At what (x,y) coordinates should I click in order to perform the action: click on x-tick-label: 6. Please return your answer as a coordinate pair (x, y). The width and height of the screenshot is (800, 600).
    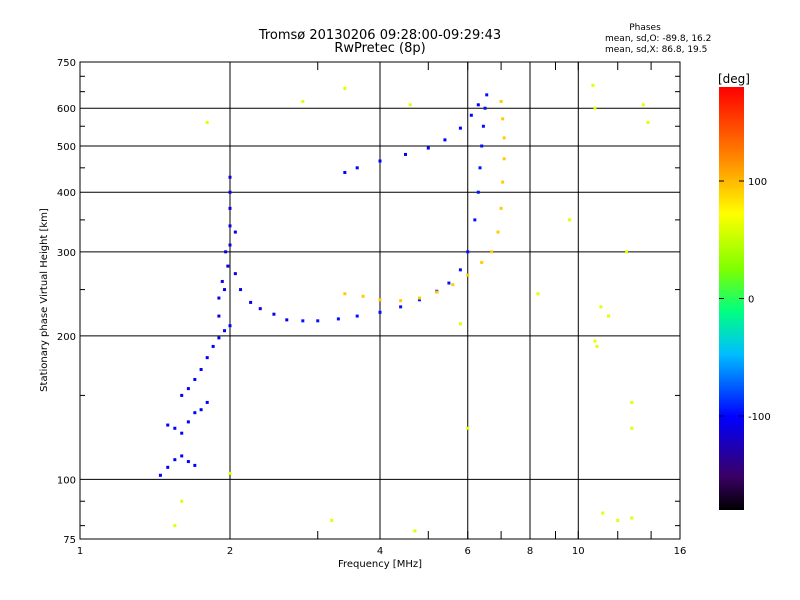
    Looking at the image, I should click on (468, 551).